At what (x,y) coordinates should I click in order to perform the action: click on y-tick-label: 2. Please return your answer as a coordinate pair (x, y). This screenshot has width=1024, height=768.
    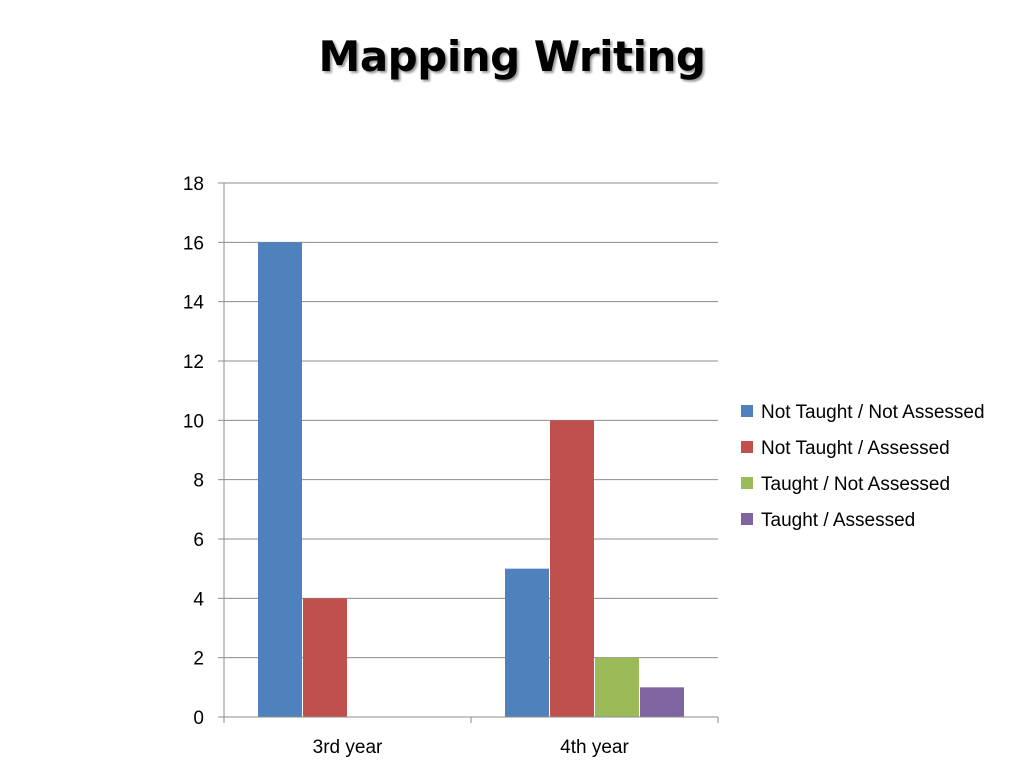
    Looking at the image, I should click on (198, 659).